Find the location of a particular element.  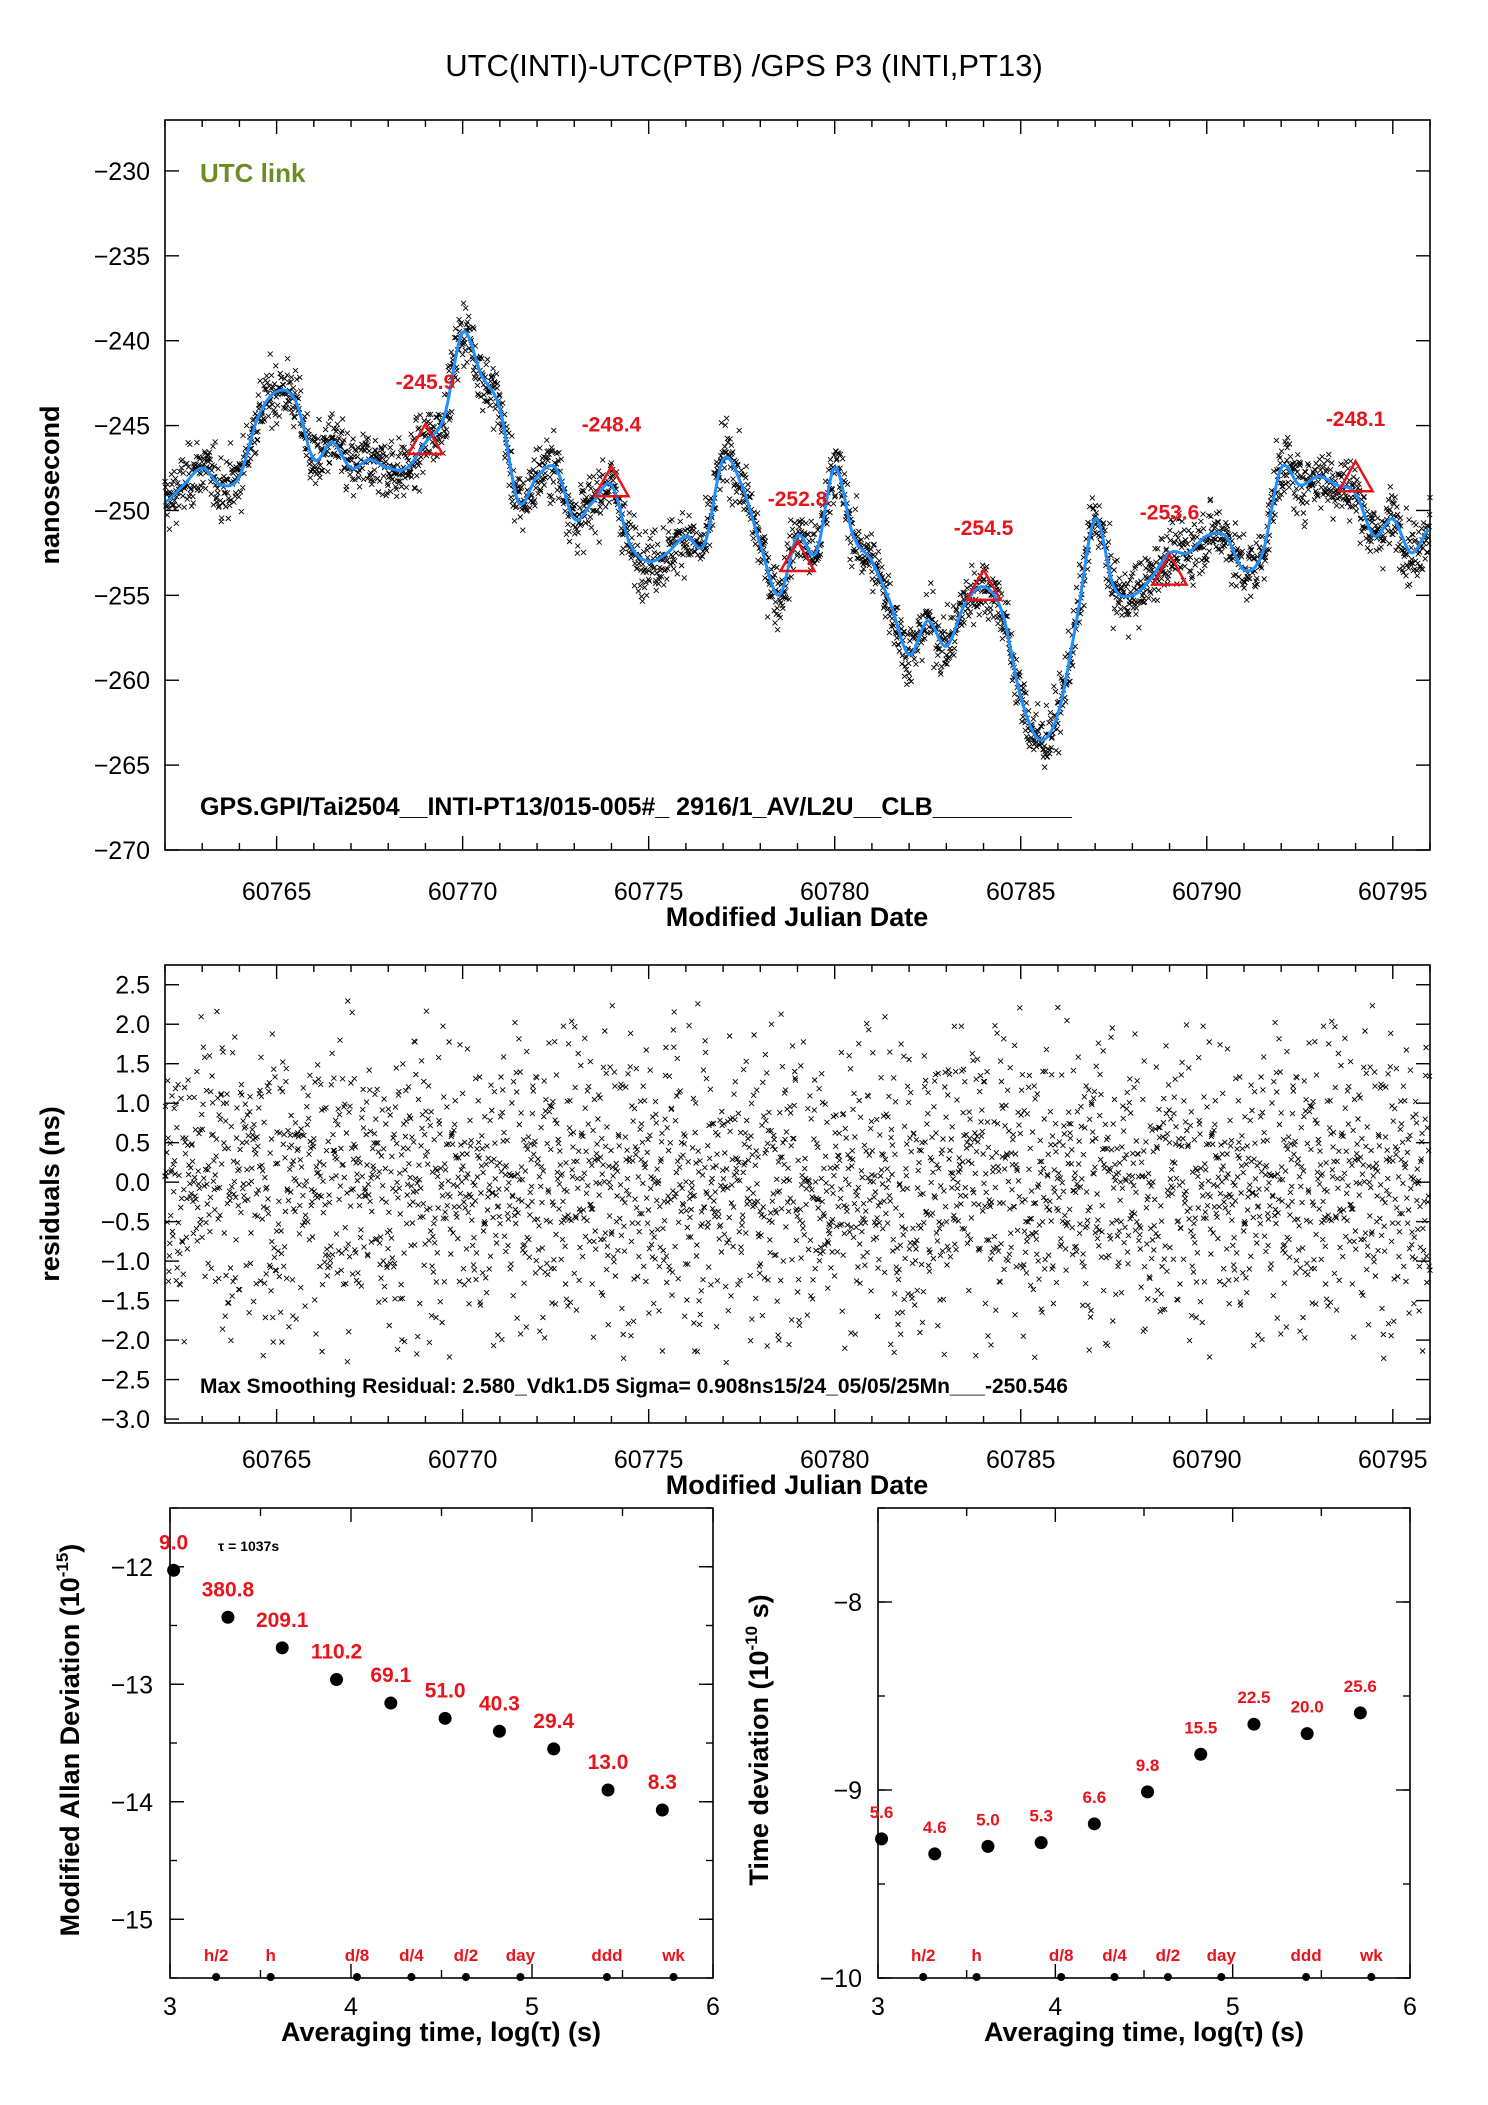

link-marker-label: -245.9 is located at coordinates (426, 382).